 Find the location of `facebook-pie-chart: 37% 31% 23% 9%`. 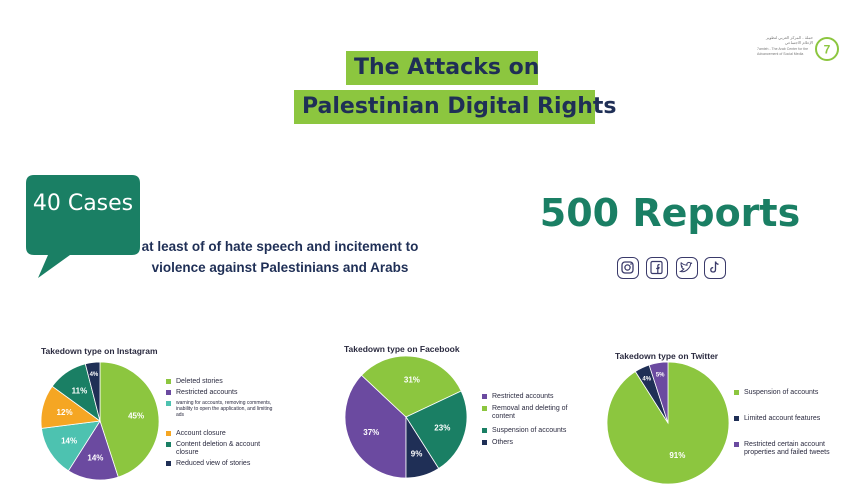

facebook-pie-chart: 37% 31% 23% 9% is located at coordinates (406, 417).